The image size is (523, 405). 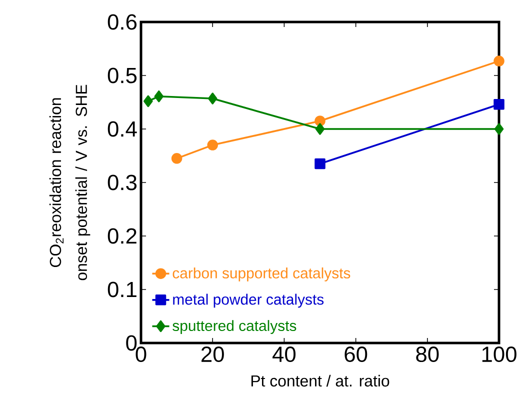 I want to click on y-tick-label: 0.6, so click(x=122, y=22).